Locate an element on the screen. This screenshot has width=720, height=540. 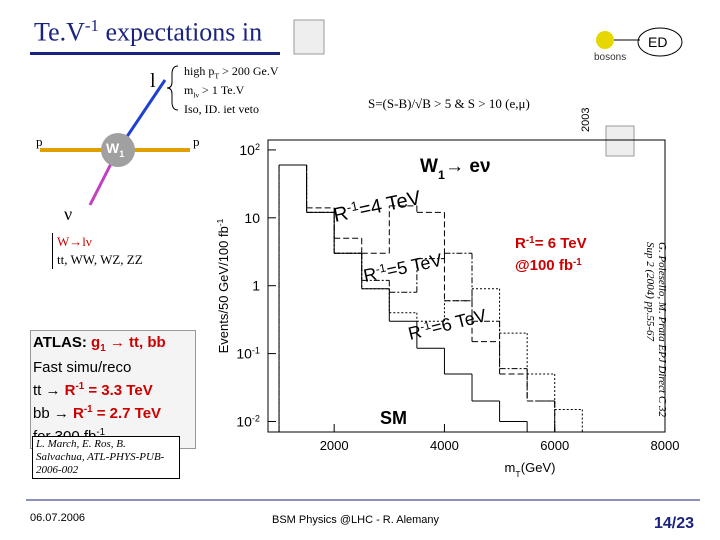
y-tick-label: 10⁻¹ is located at coordinates (248, 354).